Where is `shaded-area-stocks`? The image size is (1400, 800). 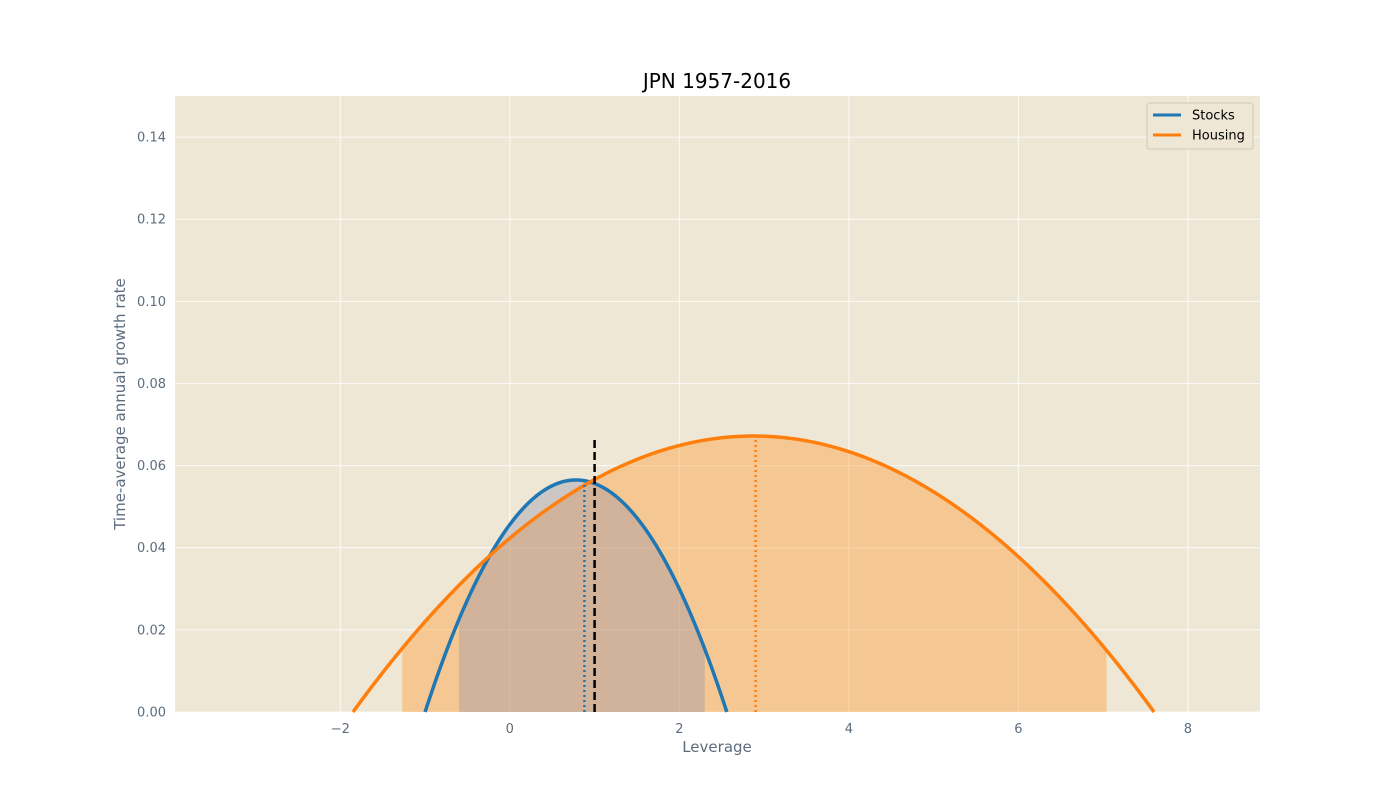 shaded-area-stocks is located at coordinates (581, 595).